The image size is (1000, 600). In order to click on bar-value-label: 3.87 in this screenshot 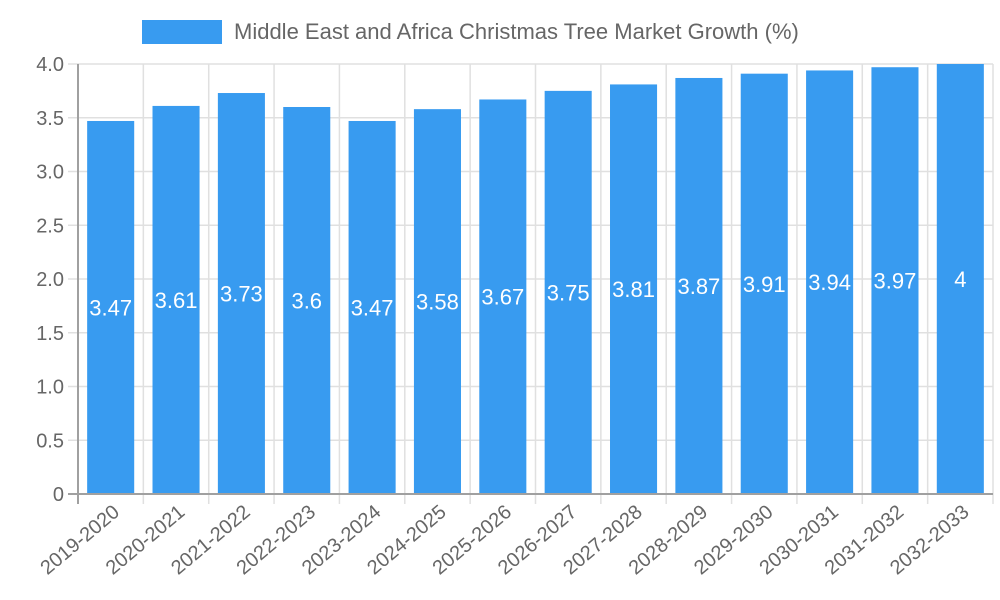, I will do `click(698, 286)`.